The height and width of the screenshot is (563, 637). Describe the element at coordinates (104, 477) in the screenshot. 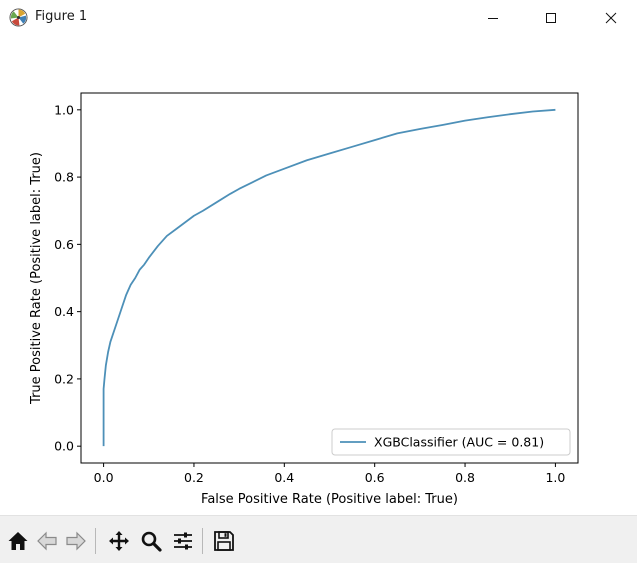

I see `x-tick-label: 0.0` at that location.